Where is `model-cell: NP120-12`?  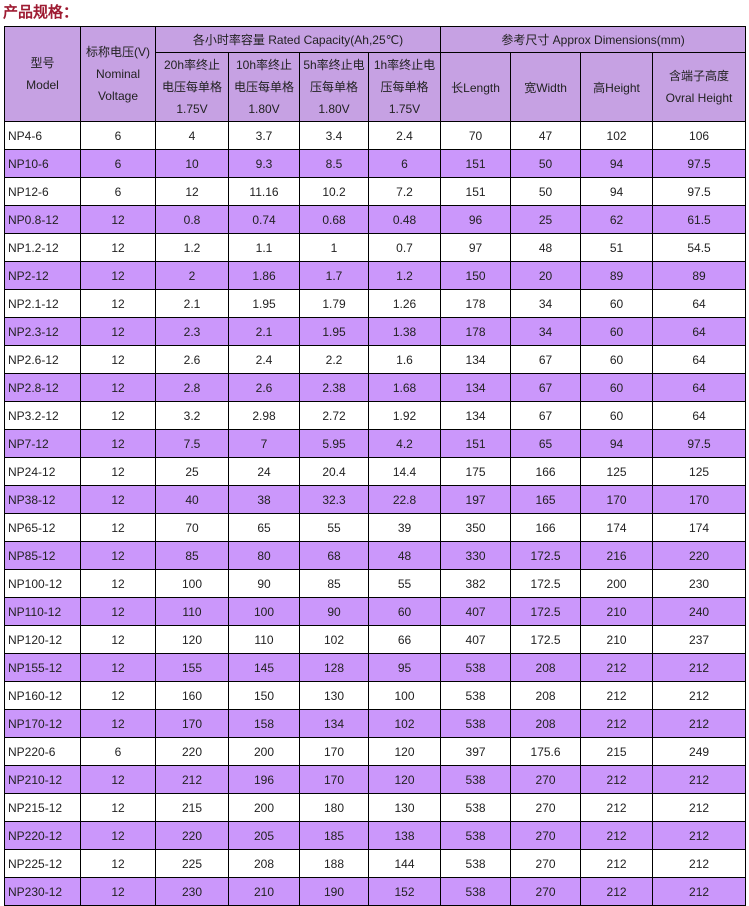
model-cell: NP120-12 is located at coordinates (42, 639).